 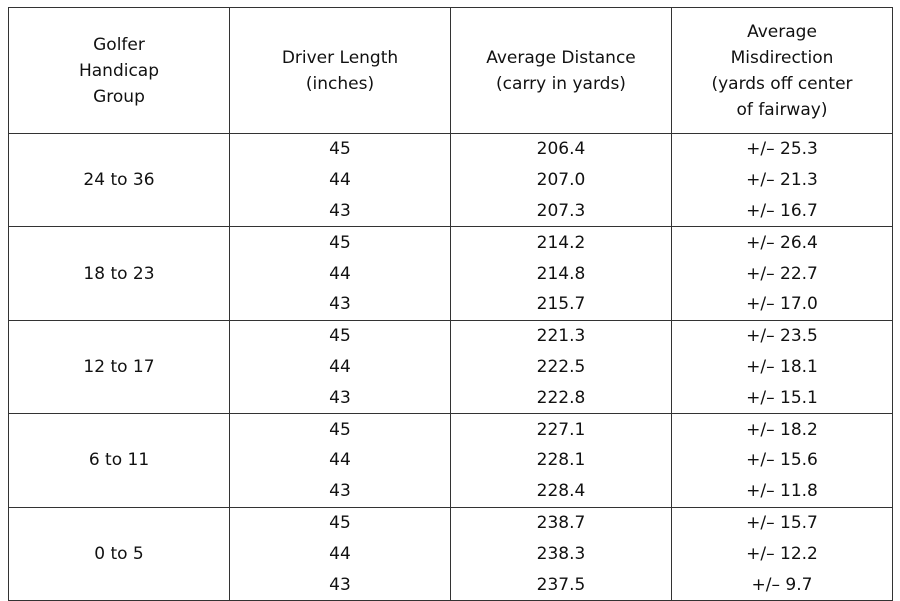 I want to click on header-cell: Golfer Handicap Group, so click(x=119, y=70).